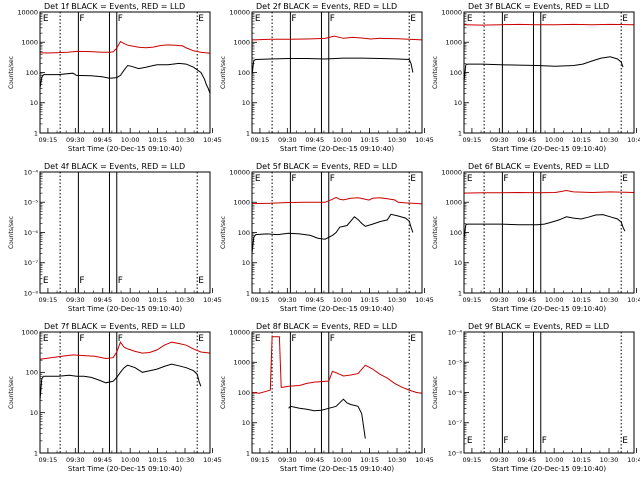 The image size is (640, 480). I want to click on y-tick-label: 10⁻⁷, so click(455, 423).